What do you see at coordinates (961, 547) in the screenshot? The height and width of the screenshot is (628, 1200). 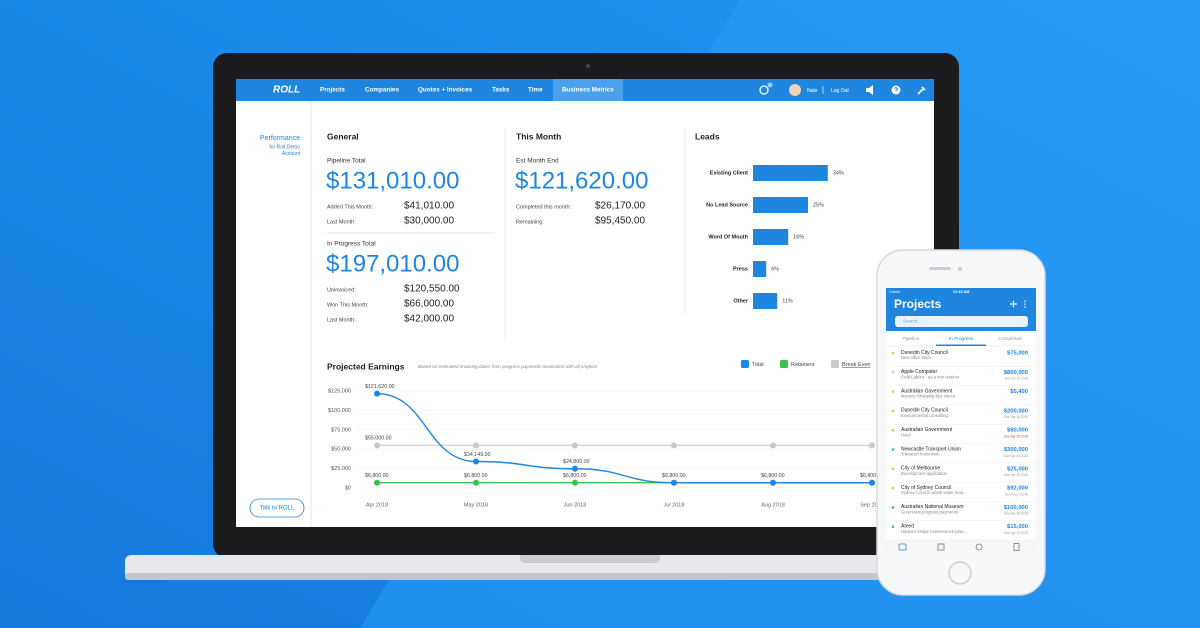 I see `phone-tabbar` at bounding box center [961, 547].